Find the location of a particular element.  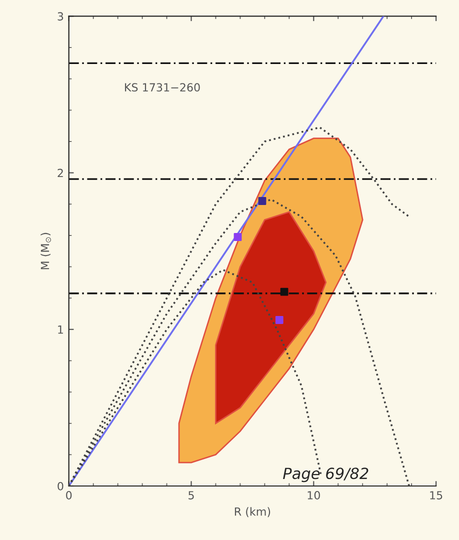

y-axis-title: M (M$_{⊙}$) is located at coordinates (45, 251).